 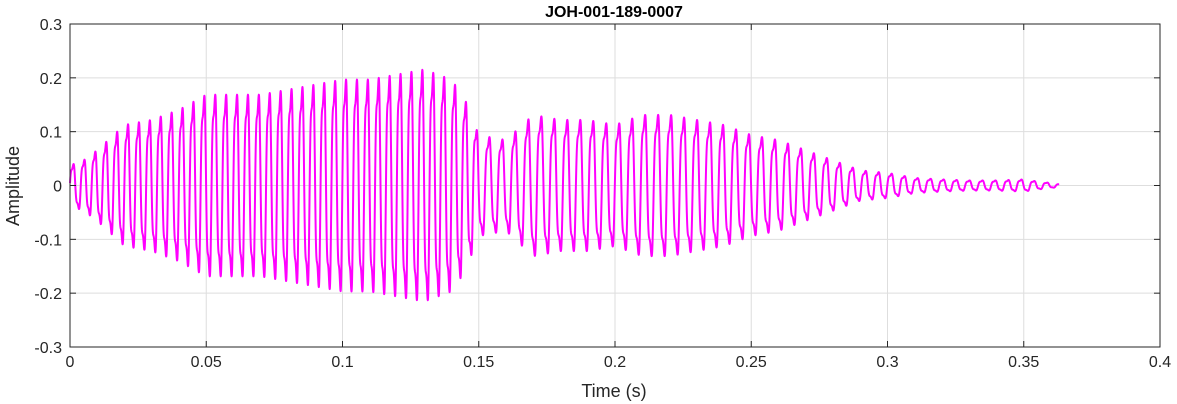 What do you see at coordinates (48, 240) in the screenshot?
I see `y-tick-label: -0.1` at bounding box center [48, 240].